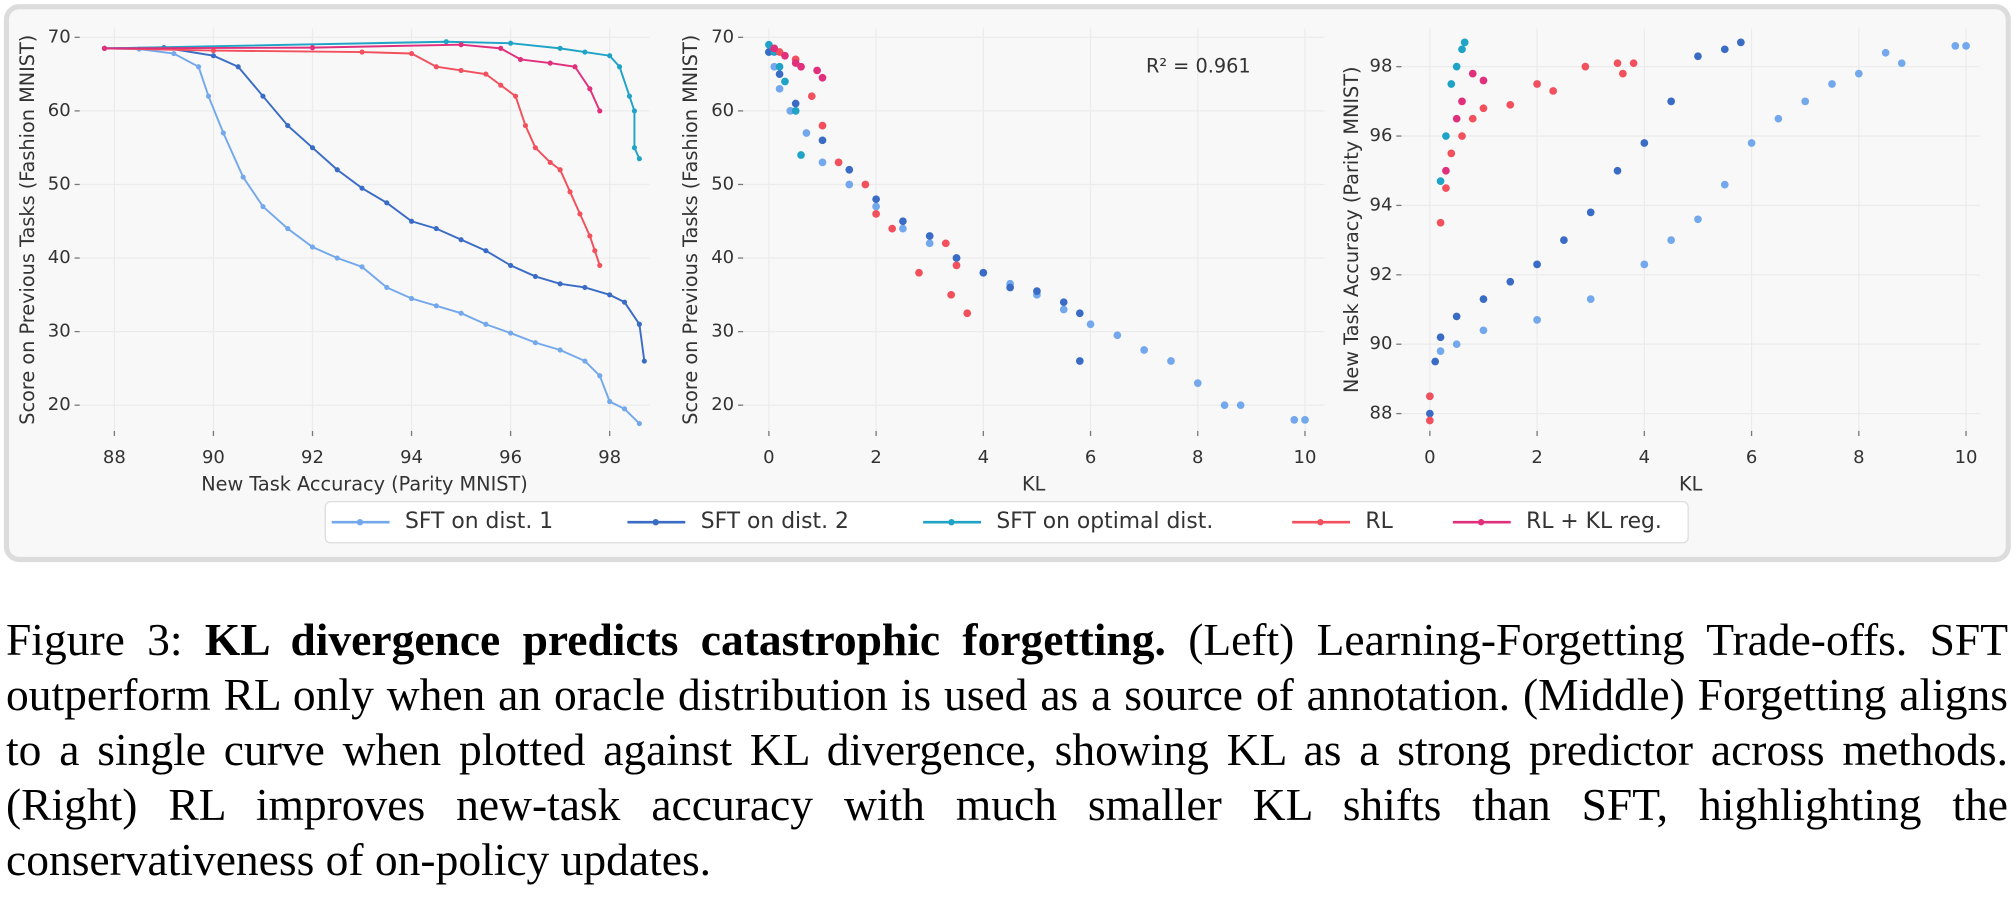 Image resolution: width=2016 pixels, height=907 pixels. What do you see at coordinates (875, 457) in the screenshot?
I see `x-tick-label: 2` at bounding box center [875, 457].